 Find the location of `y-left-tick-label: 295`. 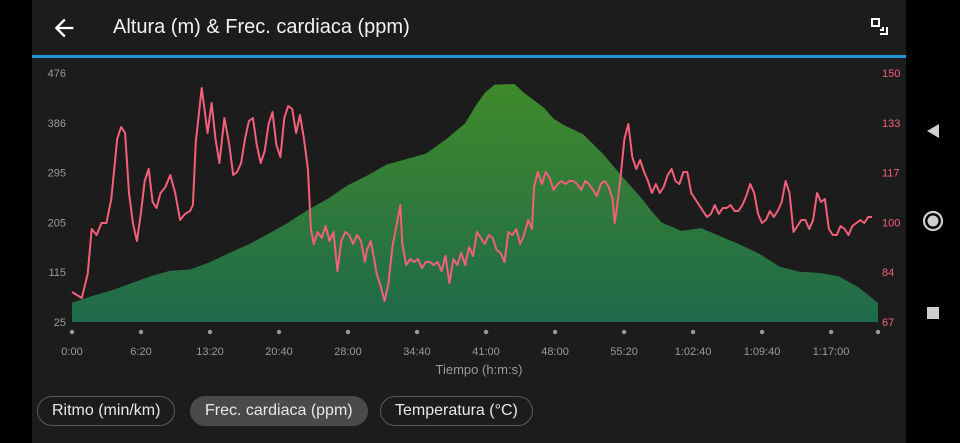

y-left-tick-label: 295 is located at coordinates (57, 174).